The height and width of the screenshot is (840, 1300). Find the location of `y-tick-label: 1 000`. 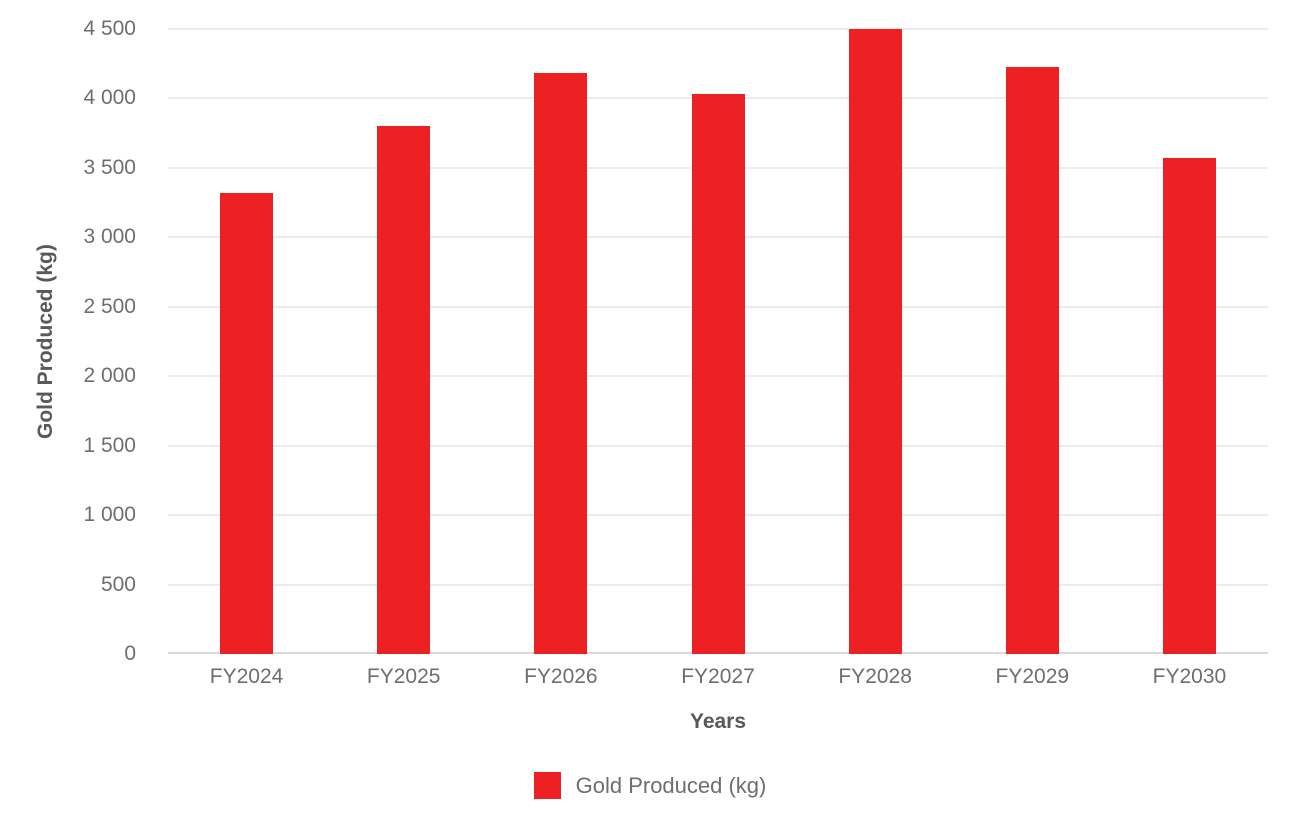

y-tick-label: 1 000 is located at coordinates (109, 515).